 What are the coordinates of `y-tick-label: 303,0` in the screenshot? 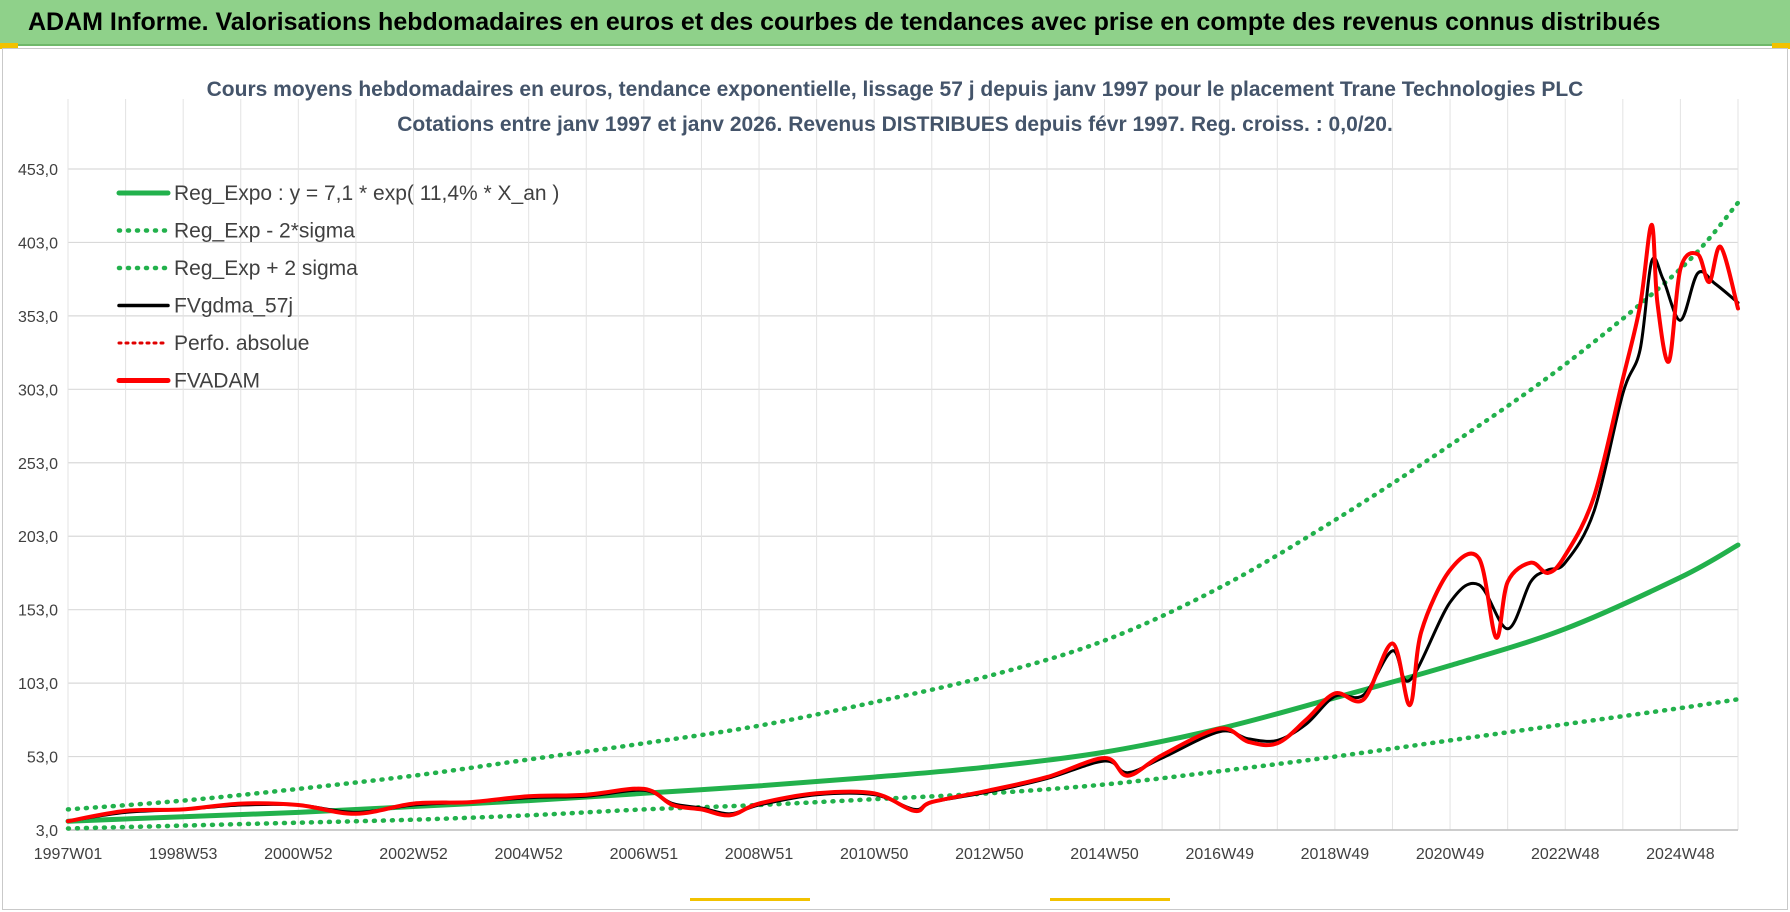 It's located at (38, 390).